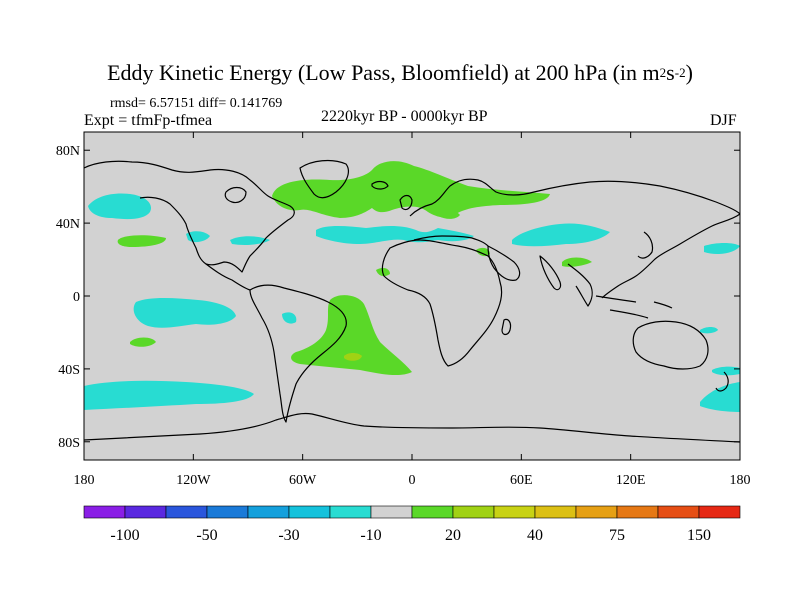  Describe the element at coordinates (169, 395) in the screenshot. I see `region-cyan-southern-pacific-band` at that location.